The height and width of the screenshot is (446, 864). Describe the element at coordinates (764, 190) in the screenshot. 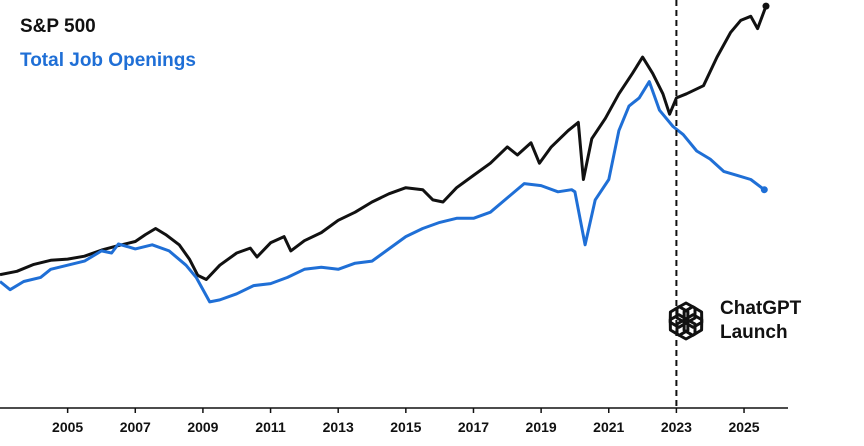

I see `job-openings-end-point` at that location.